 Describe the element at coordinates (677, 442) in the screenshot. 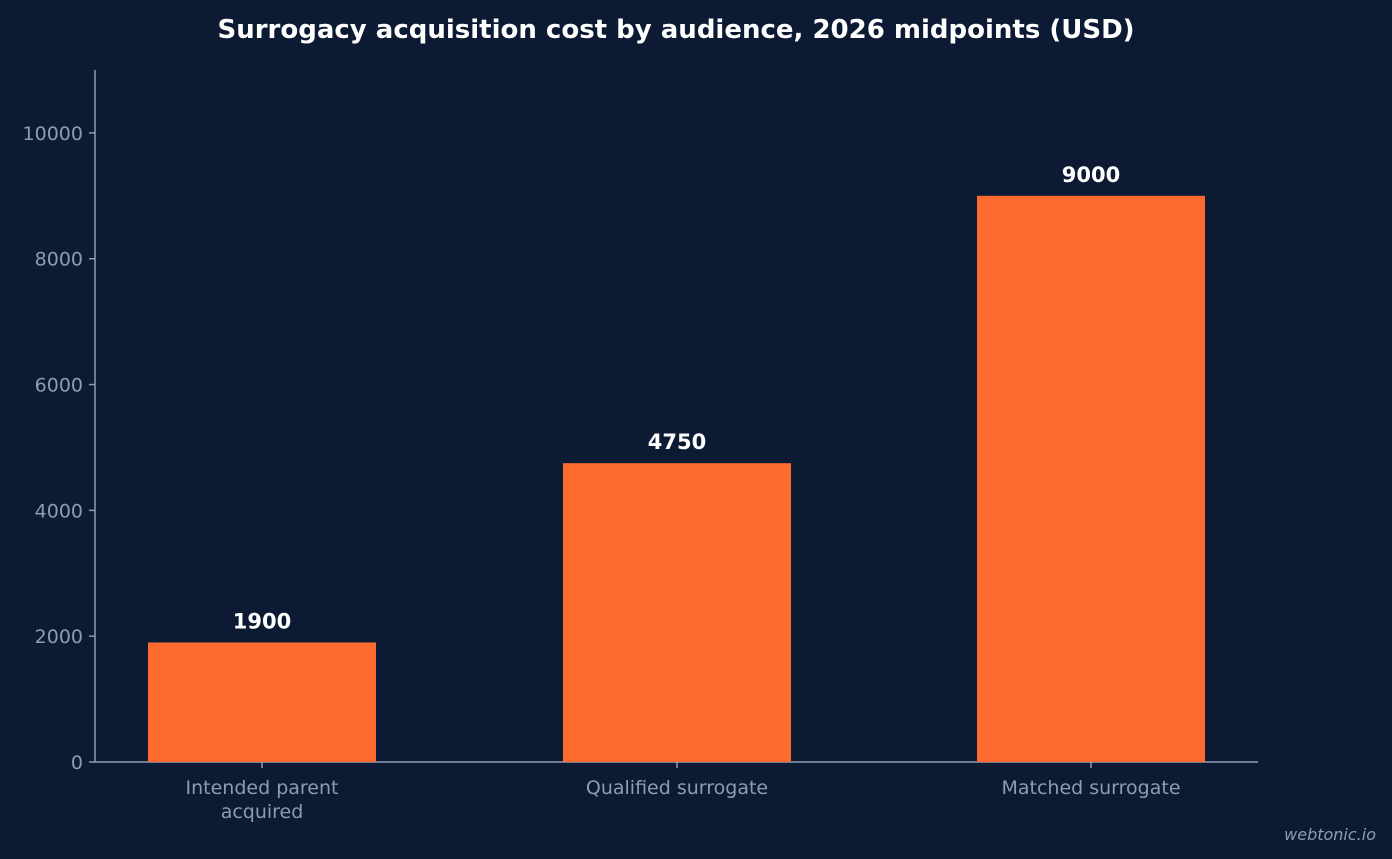

I see `data-label: 4750` at that location.